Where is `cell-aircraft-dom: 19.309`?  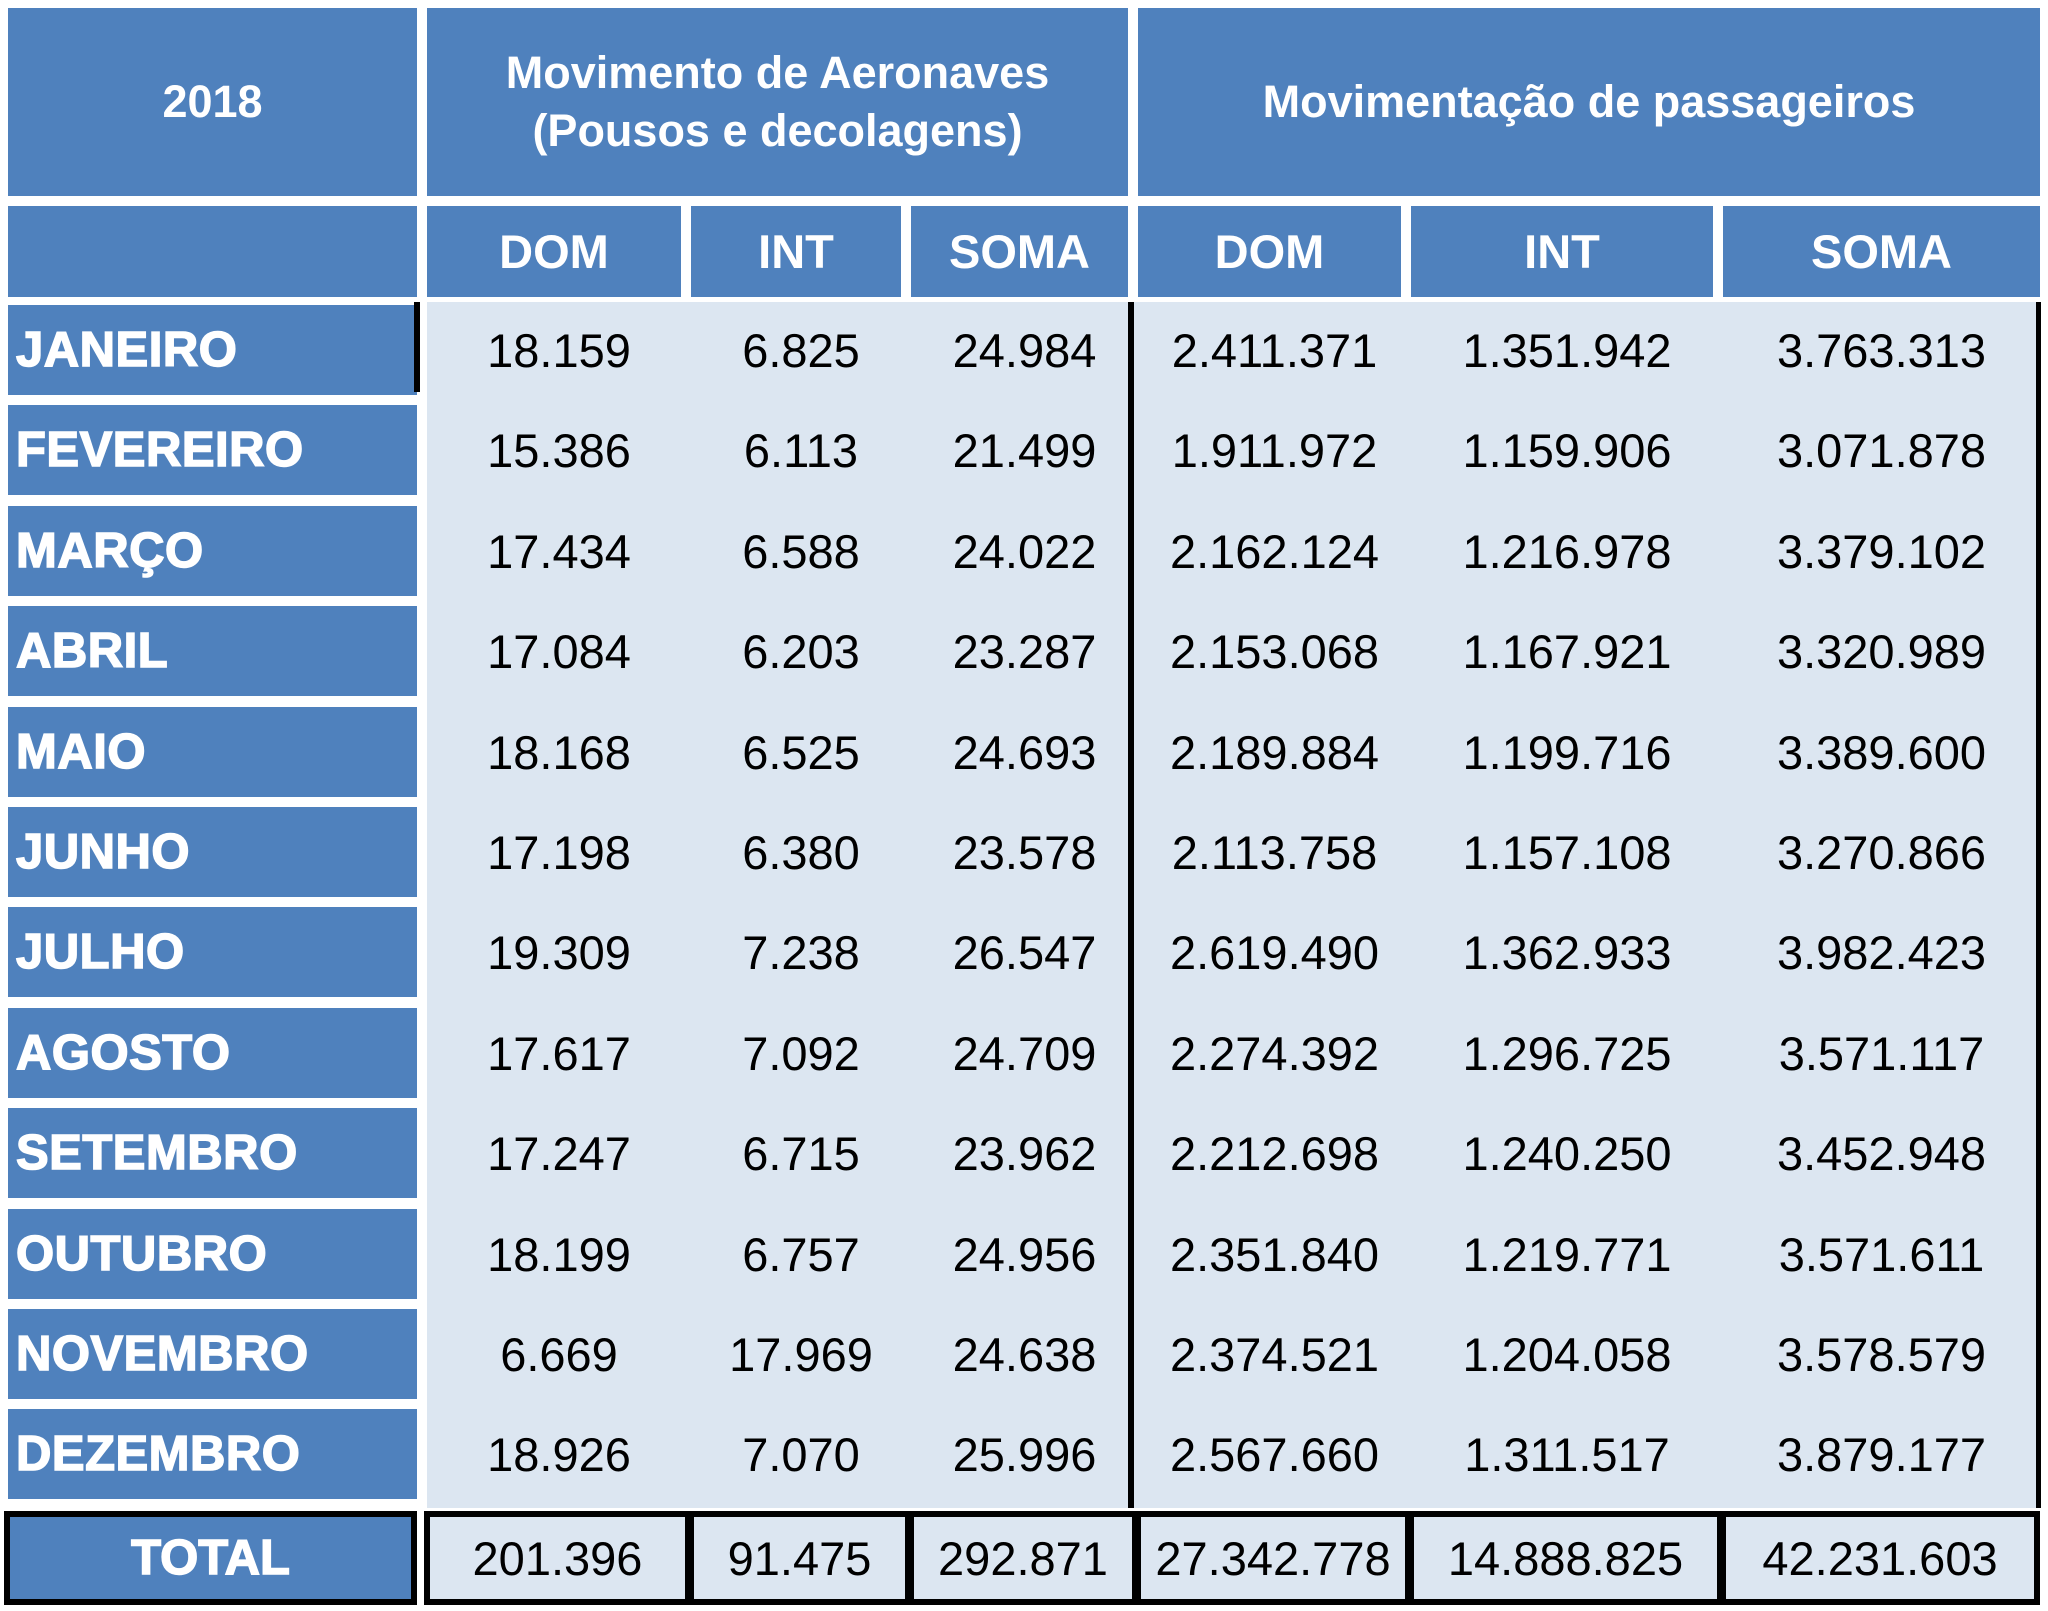
cell-aircraft-dom: 19.309 is located at coordinates (559, 952).